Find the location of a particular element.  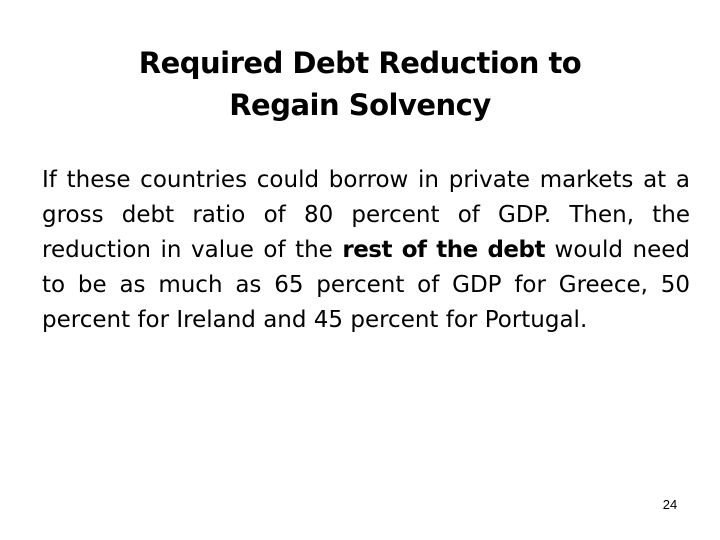

body-emphasis: rest of the debt is located at coordinates (443, 250).